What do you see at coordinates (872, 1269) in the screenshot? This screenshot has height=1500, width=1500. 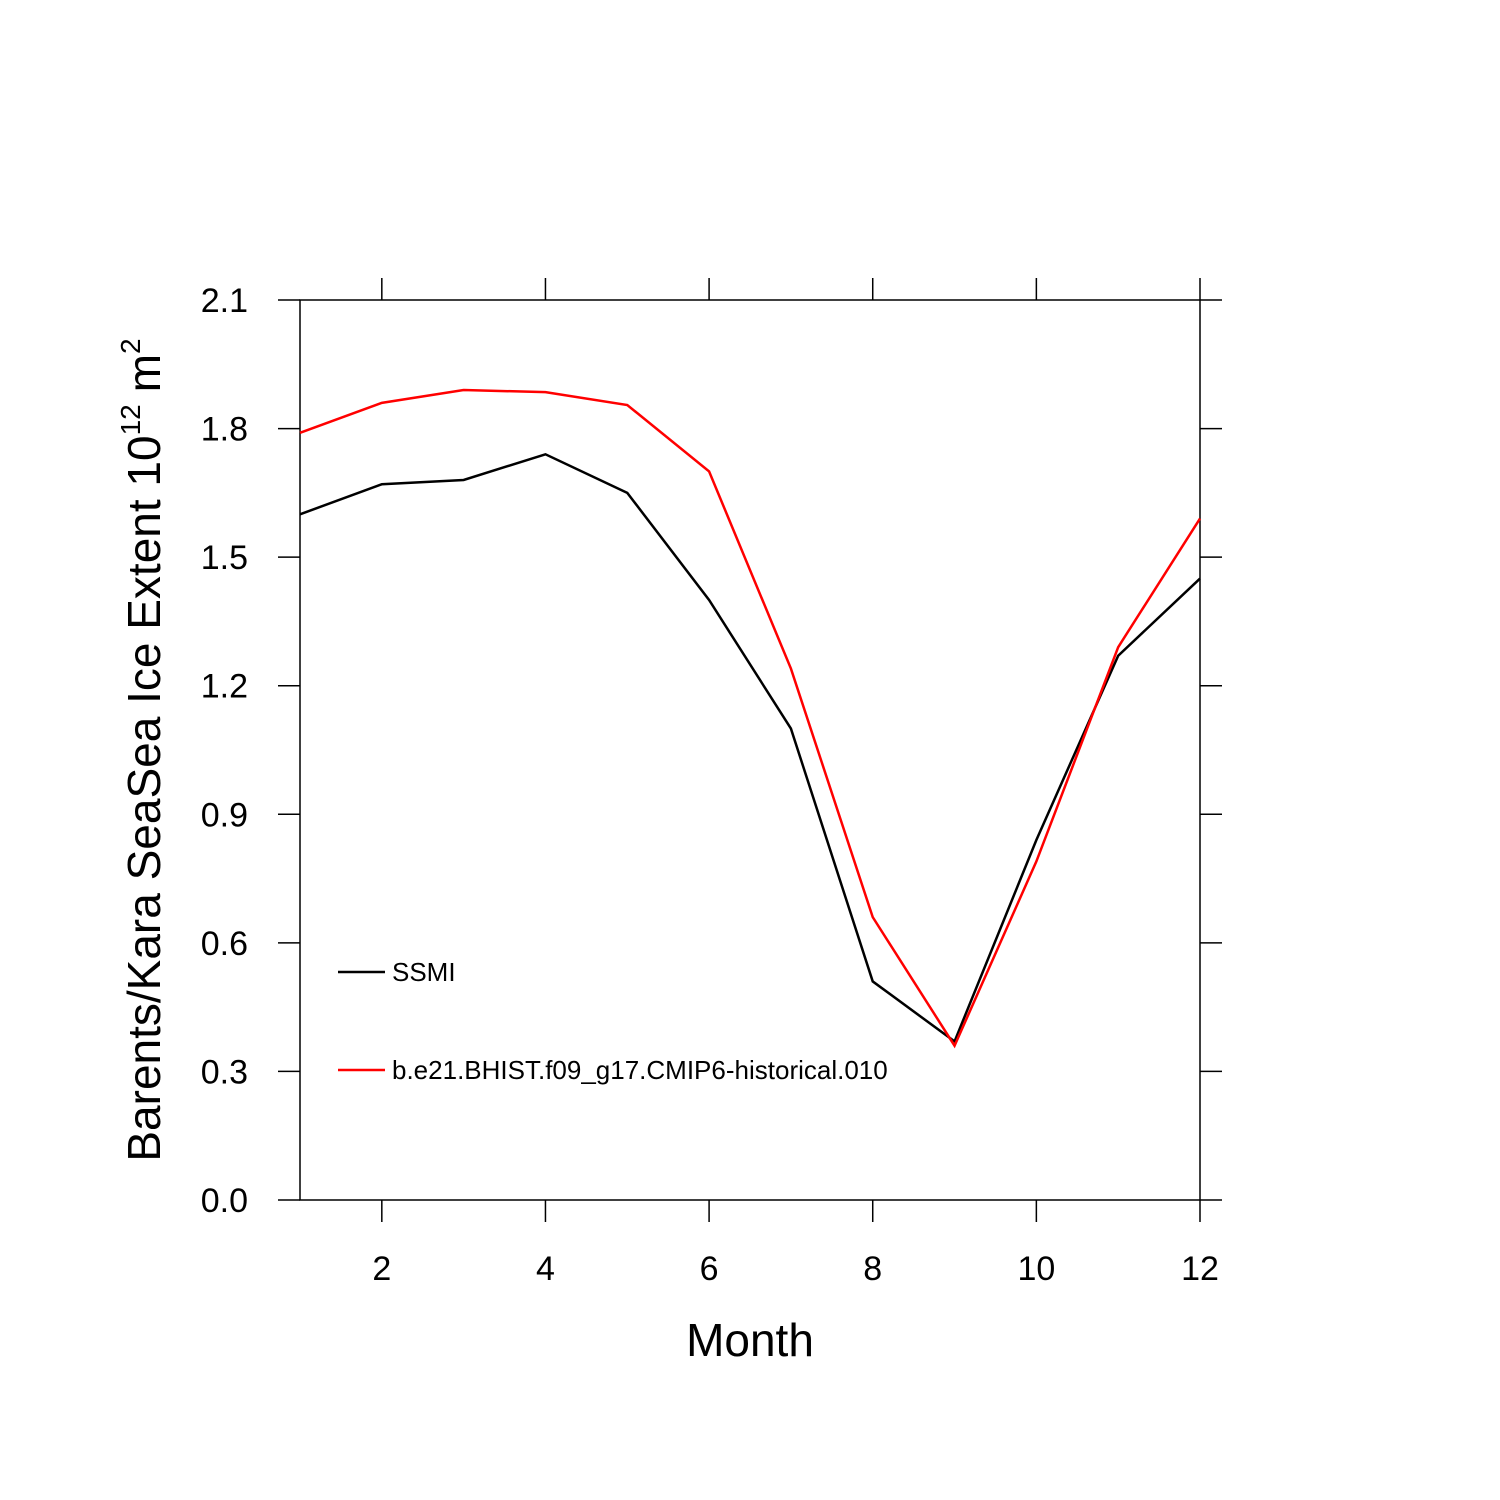 I see `x-tick-label: 8` at bounding box center [872, 1269].